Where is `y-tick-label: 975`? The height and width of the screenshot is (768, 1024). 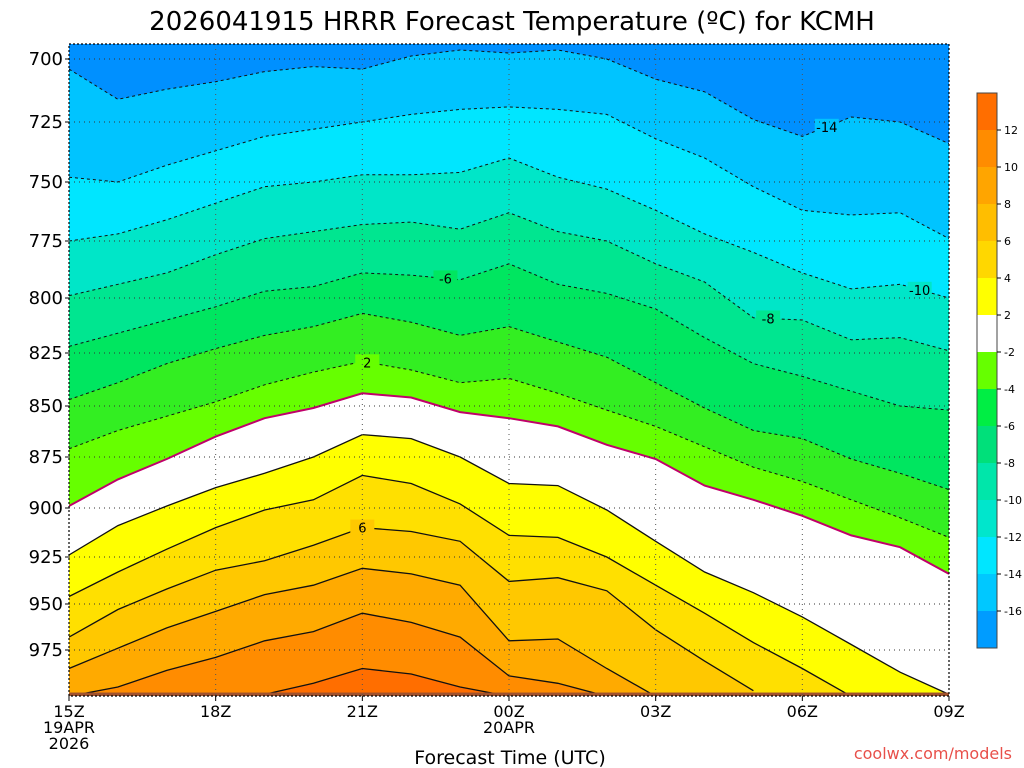
y-tick-label: 975 is located at coordinates (46, 650).